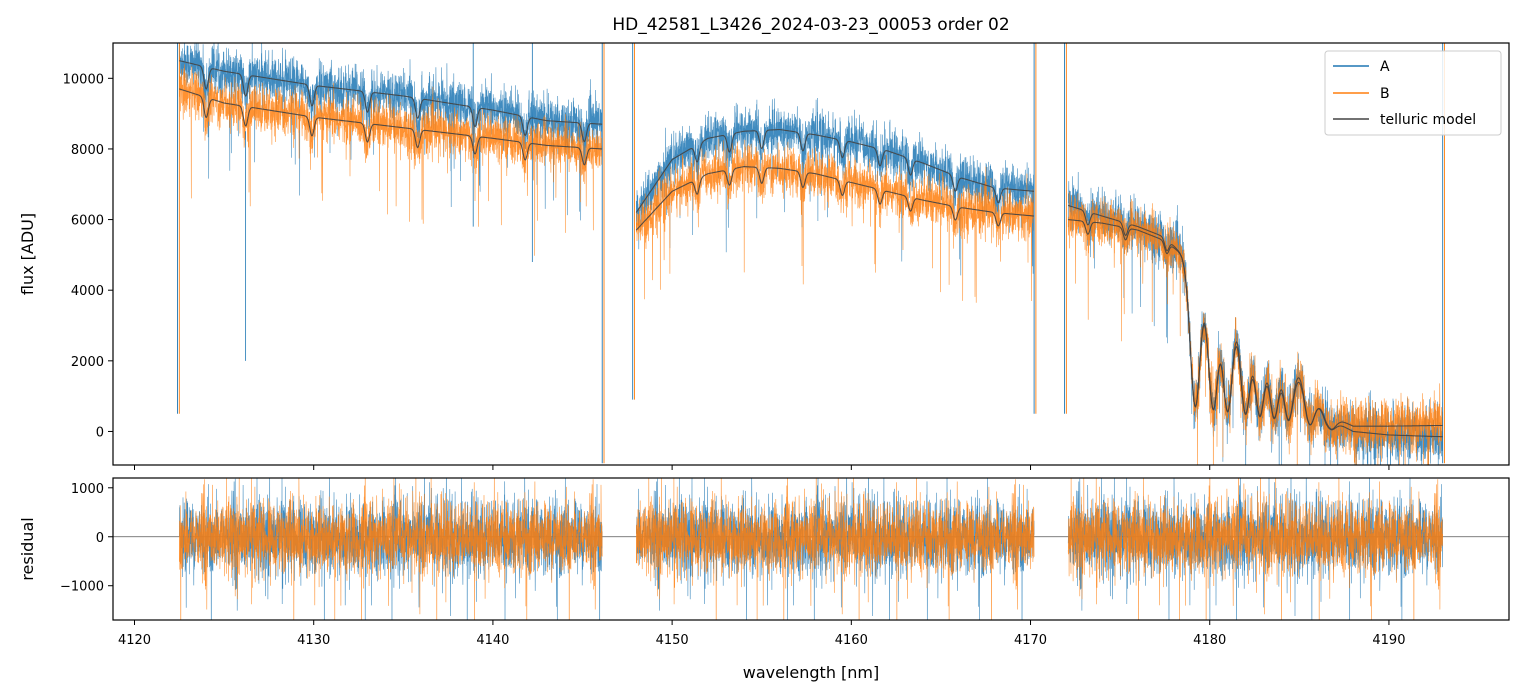 This screenshot has width=1523, height=696. I want to click on bottom-x-tick-label: 4140, so click(492, 640).